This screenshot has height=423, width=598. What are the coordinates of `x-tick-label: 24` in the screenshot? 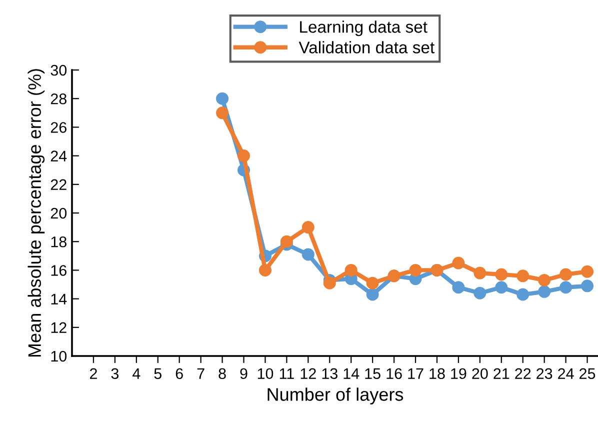 It's located at (566, 373).